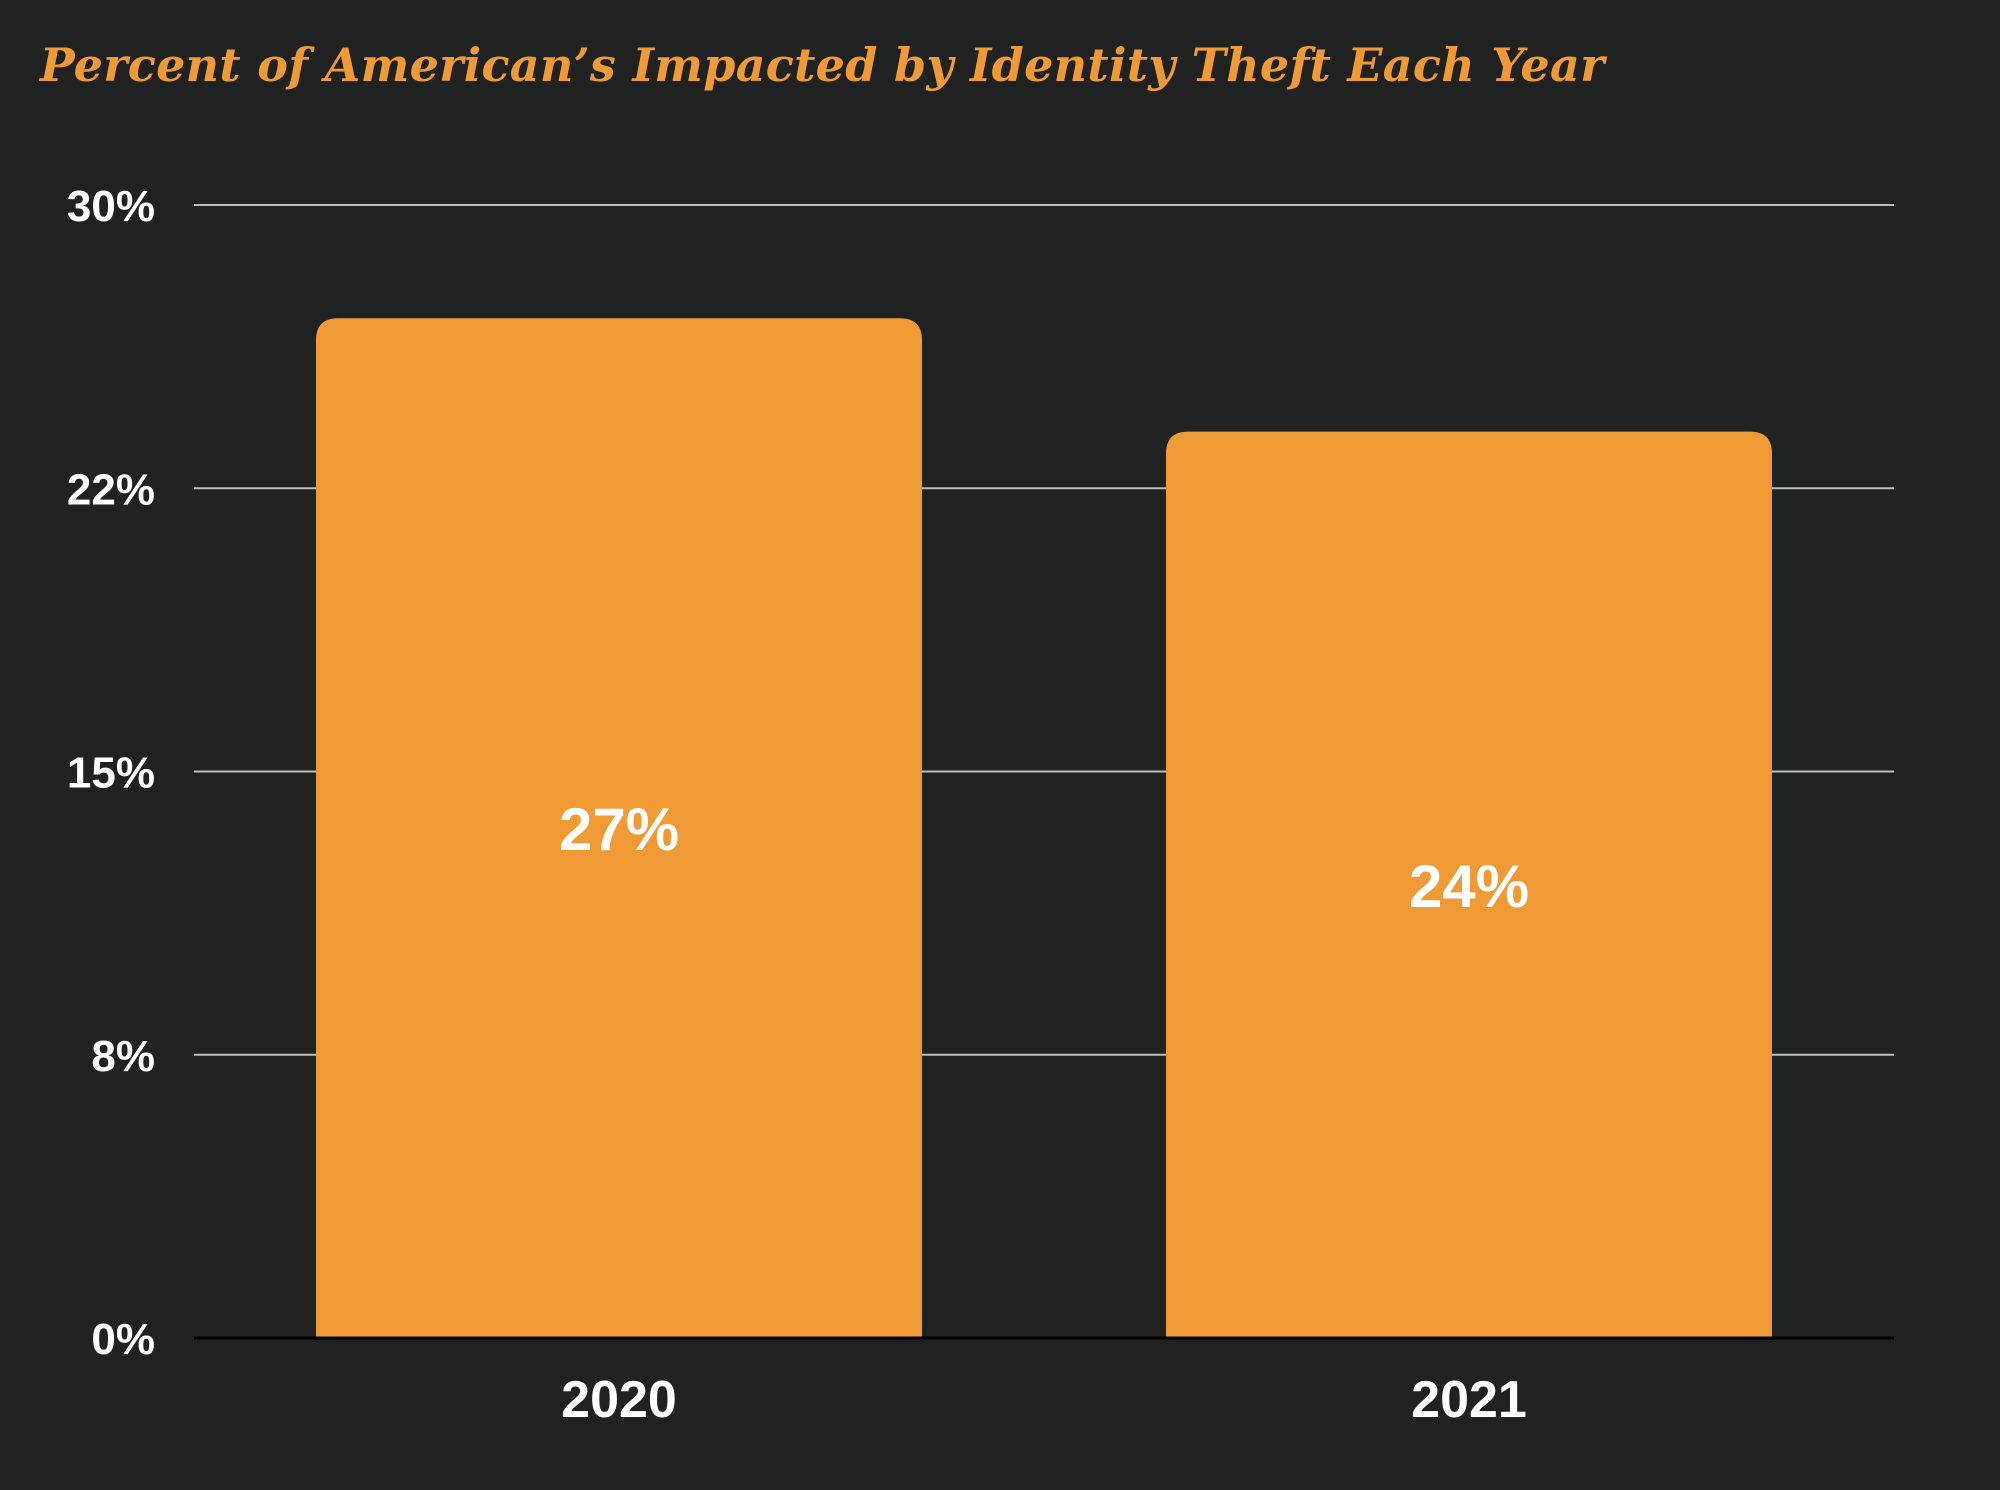  I want to click on y-tick-label: 0%, so click(123, 1339).